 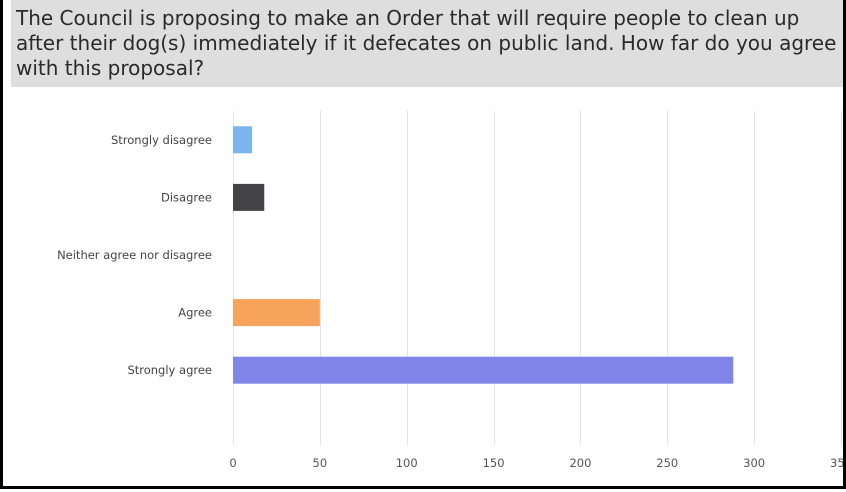 What do you see at coordinates (169, 370) in the screenshot?
I see `category-label-strongly-agree: Strongly agree` at bounding box center [169, 370].